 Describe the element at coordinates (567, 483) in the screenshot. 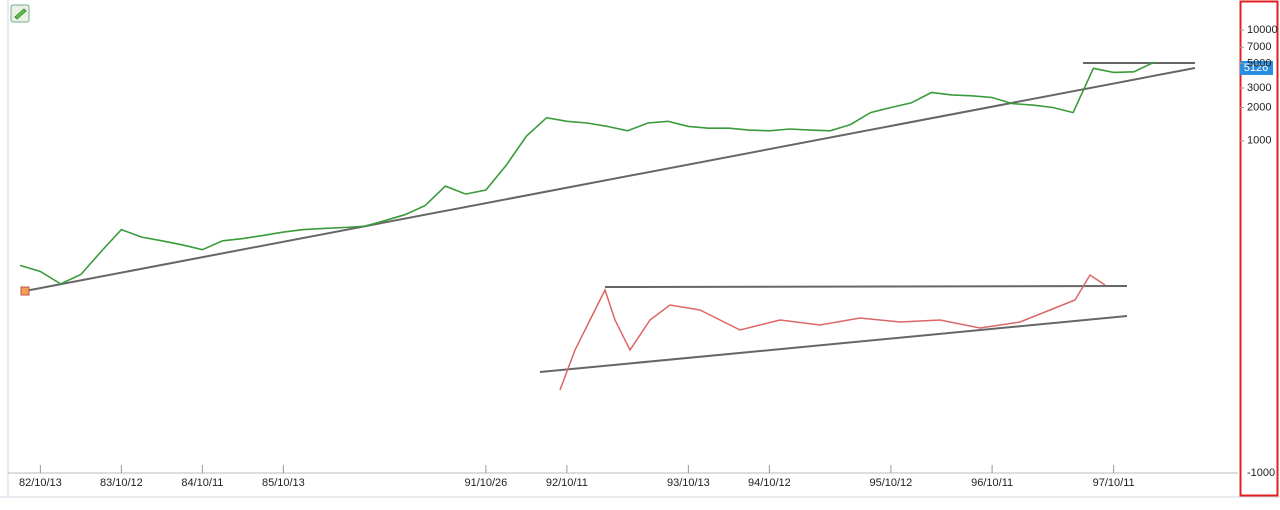

I see `x-tick-label: 92/10/11` at that location.